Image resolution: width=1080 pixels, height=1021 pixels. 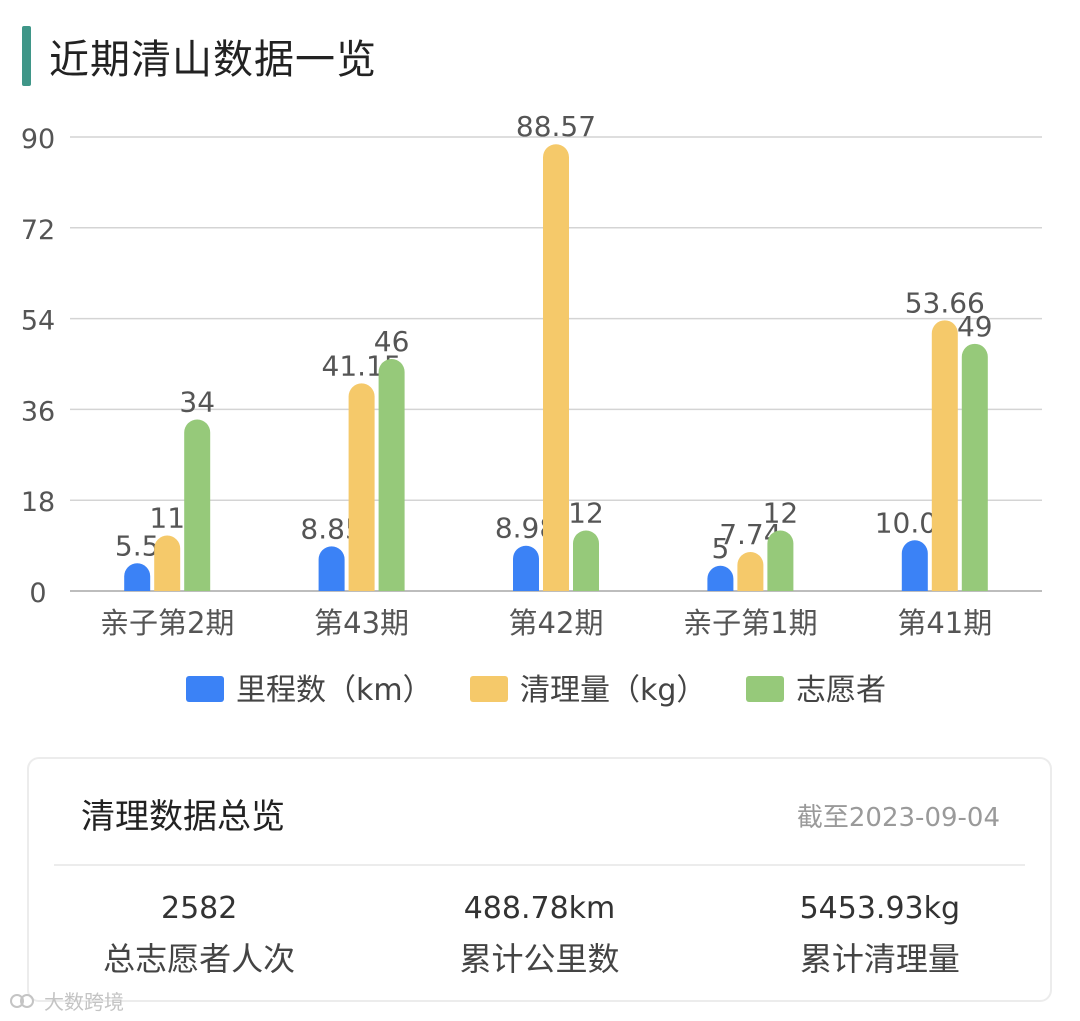 What do you see at coordinates (38, 230) in the screenshot?
I see `y-tick-label: 72` at bounding box center [38, 230].